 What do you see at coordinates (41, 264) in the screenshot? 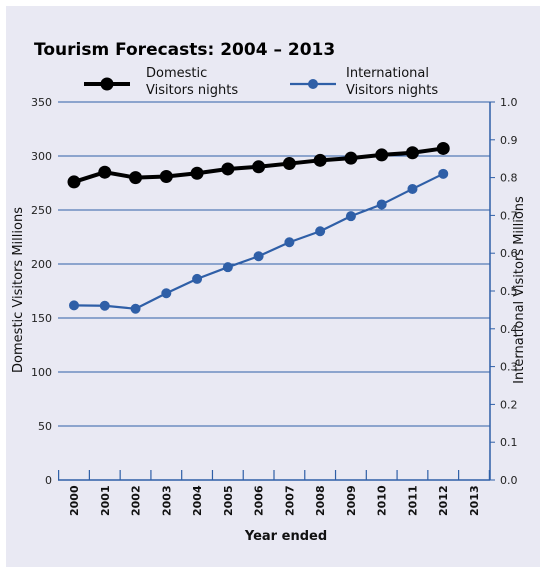
I see `y-left-tick-label: 200` at bounding box center [41, 264].